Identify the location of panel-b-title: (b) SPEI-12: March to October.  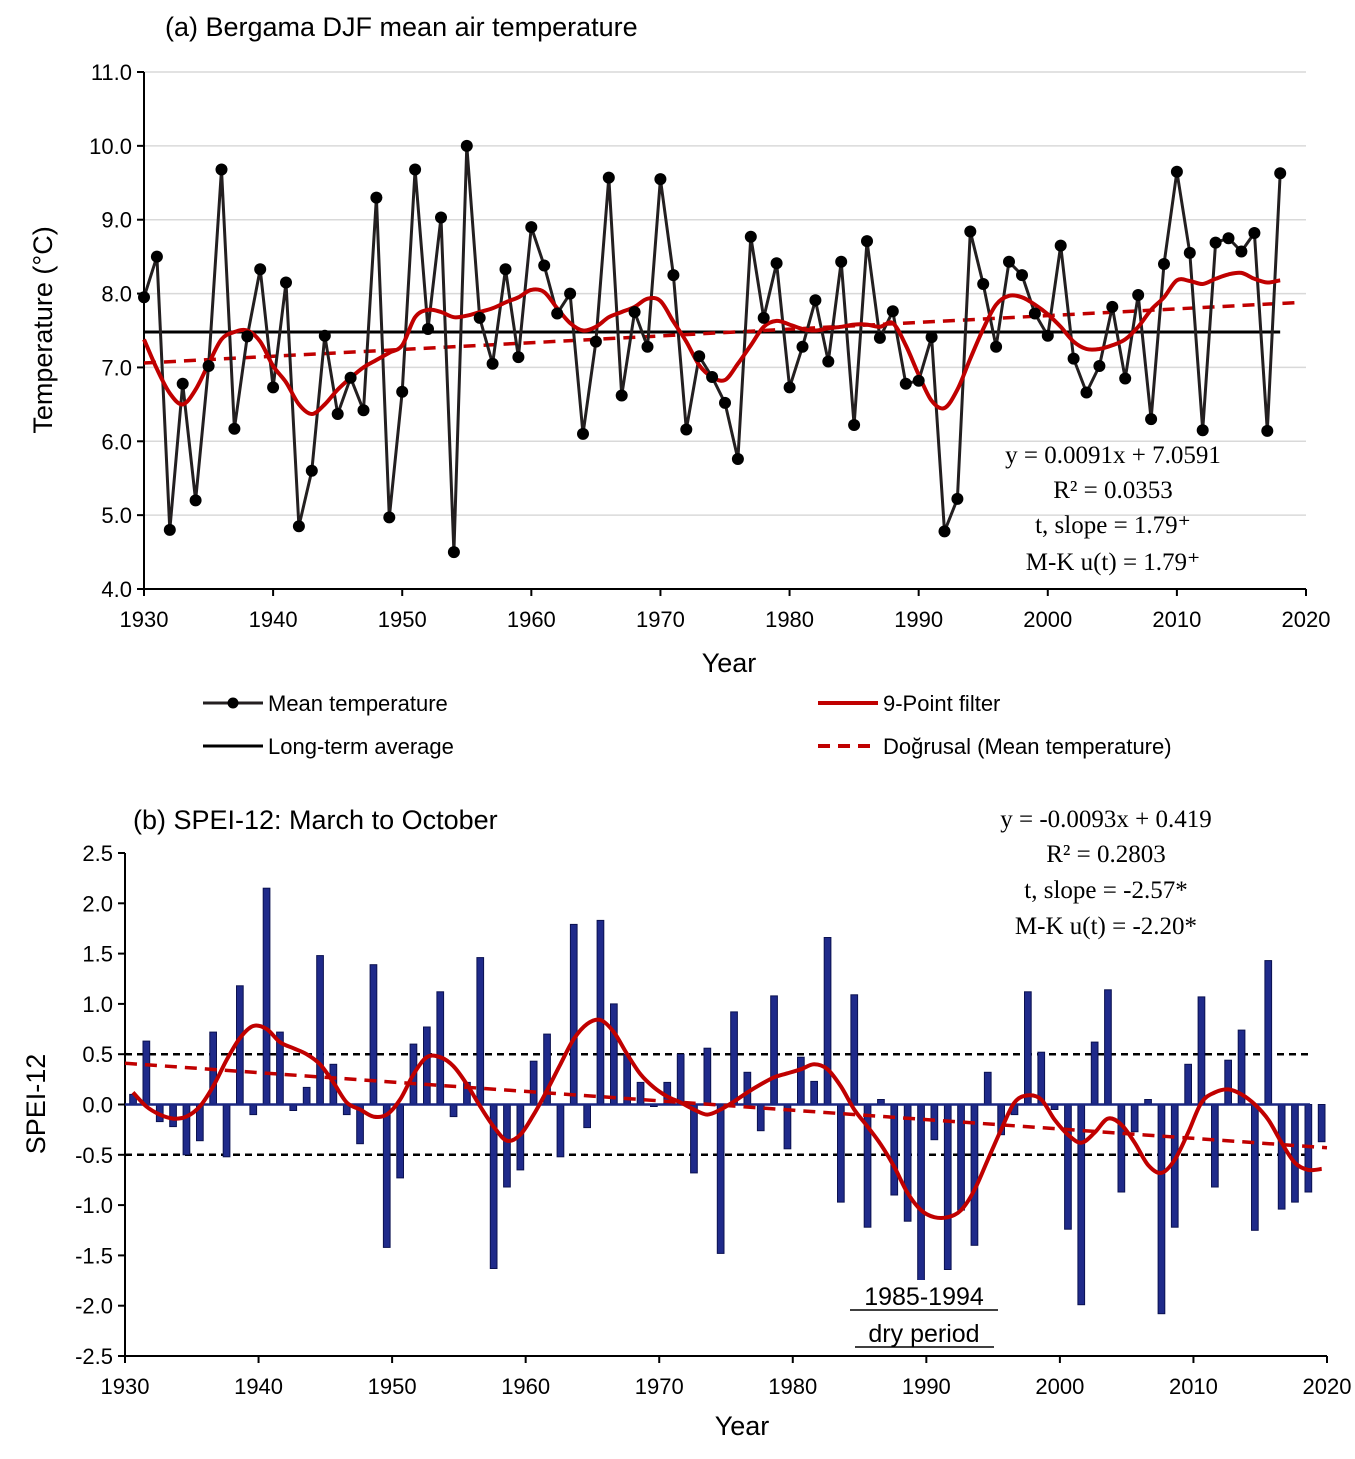
(315, 820).